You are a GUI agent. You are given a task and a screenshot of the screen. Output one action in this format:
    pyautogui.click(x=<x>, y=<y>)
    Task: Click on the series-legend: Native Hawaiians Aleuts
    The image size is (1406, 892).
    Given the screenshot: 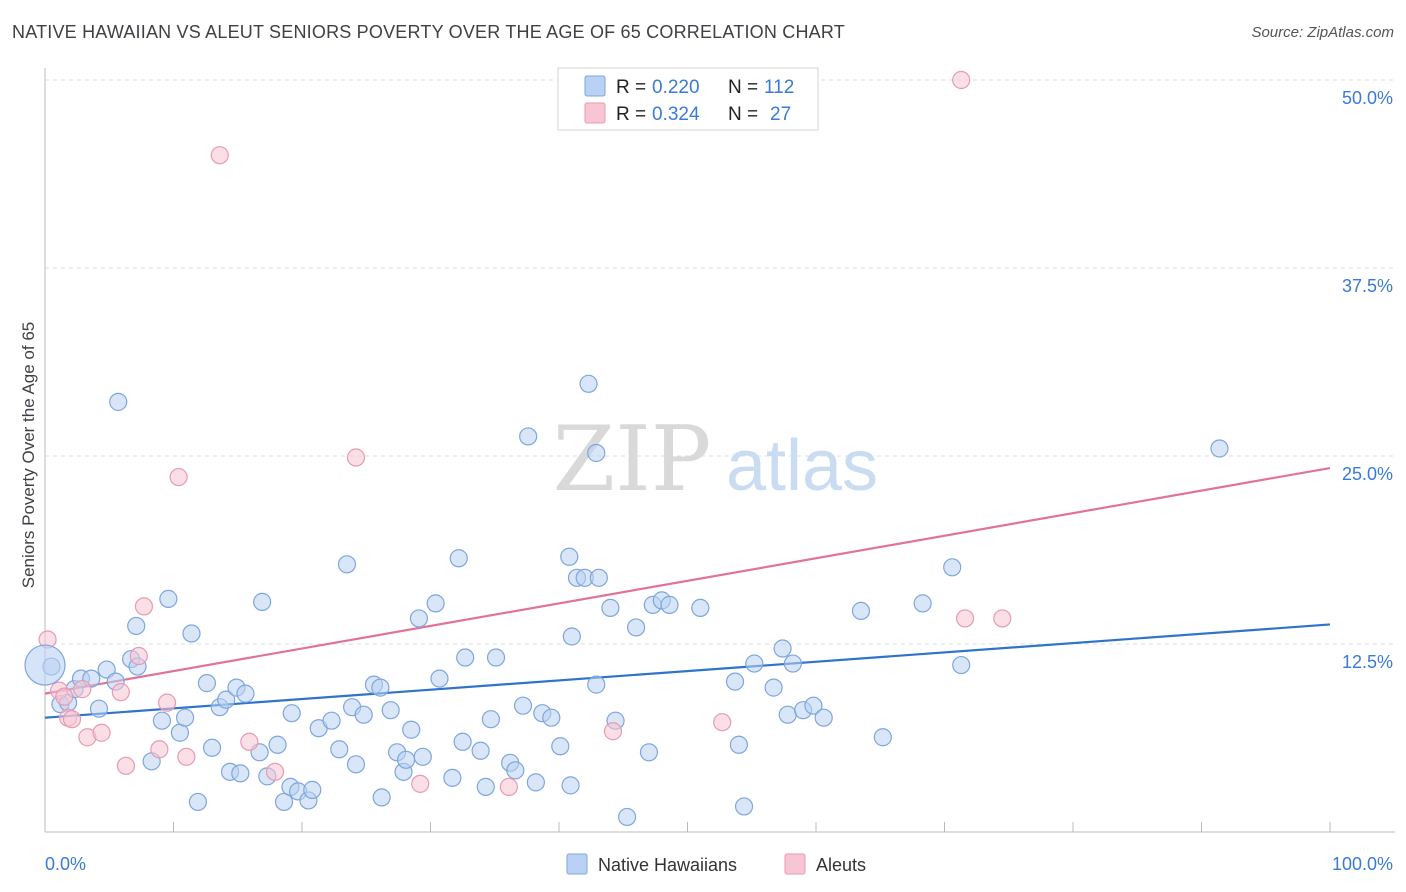 What is the action you would take?
    pyautogui.click(x=716, y=864)
    